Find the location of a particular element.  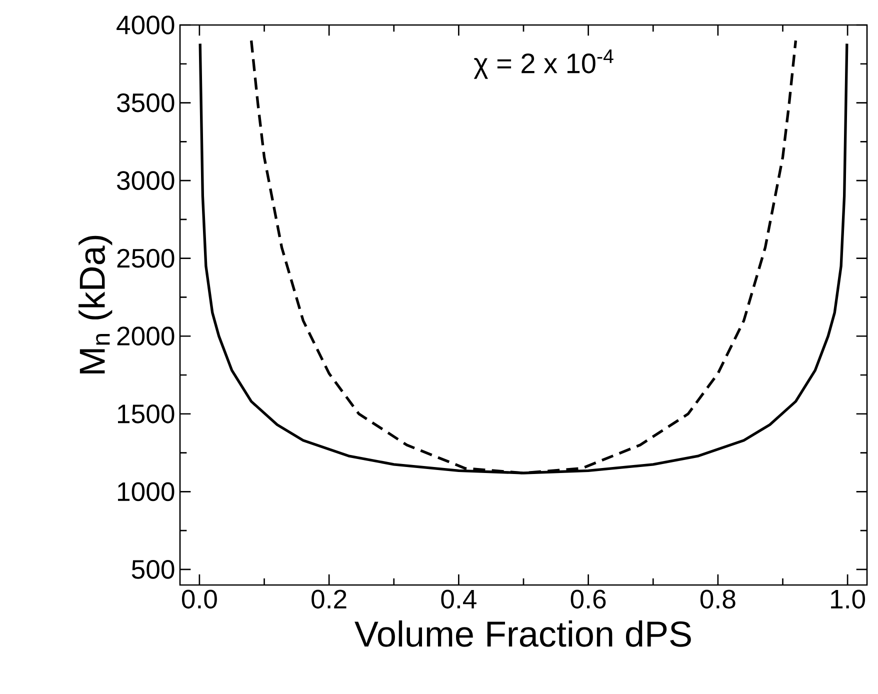

y-tick-label: 500 is located at coordinates (153, 569).